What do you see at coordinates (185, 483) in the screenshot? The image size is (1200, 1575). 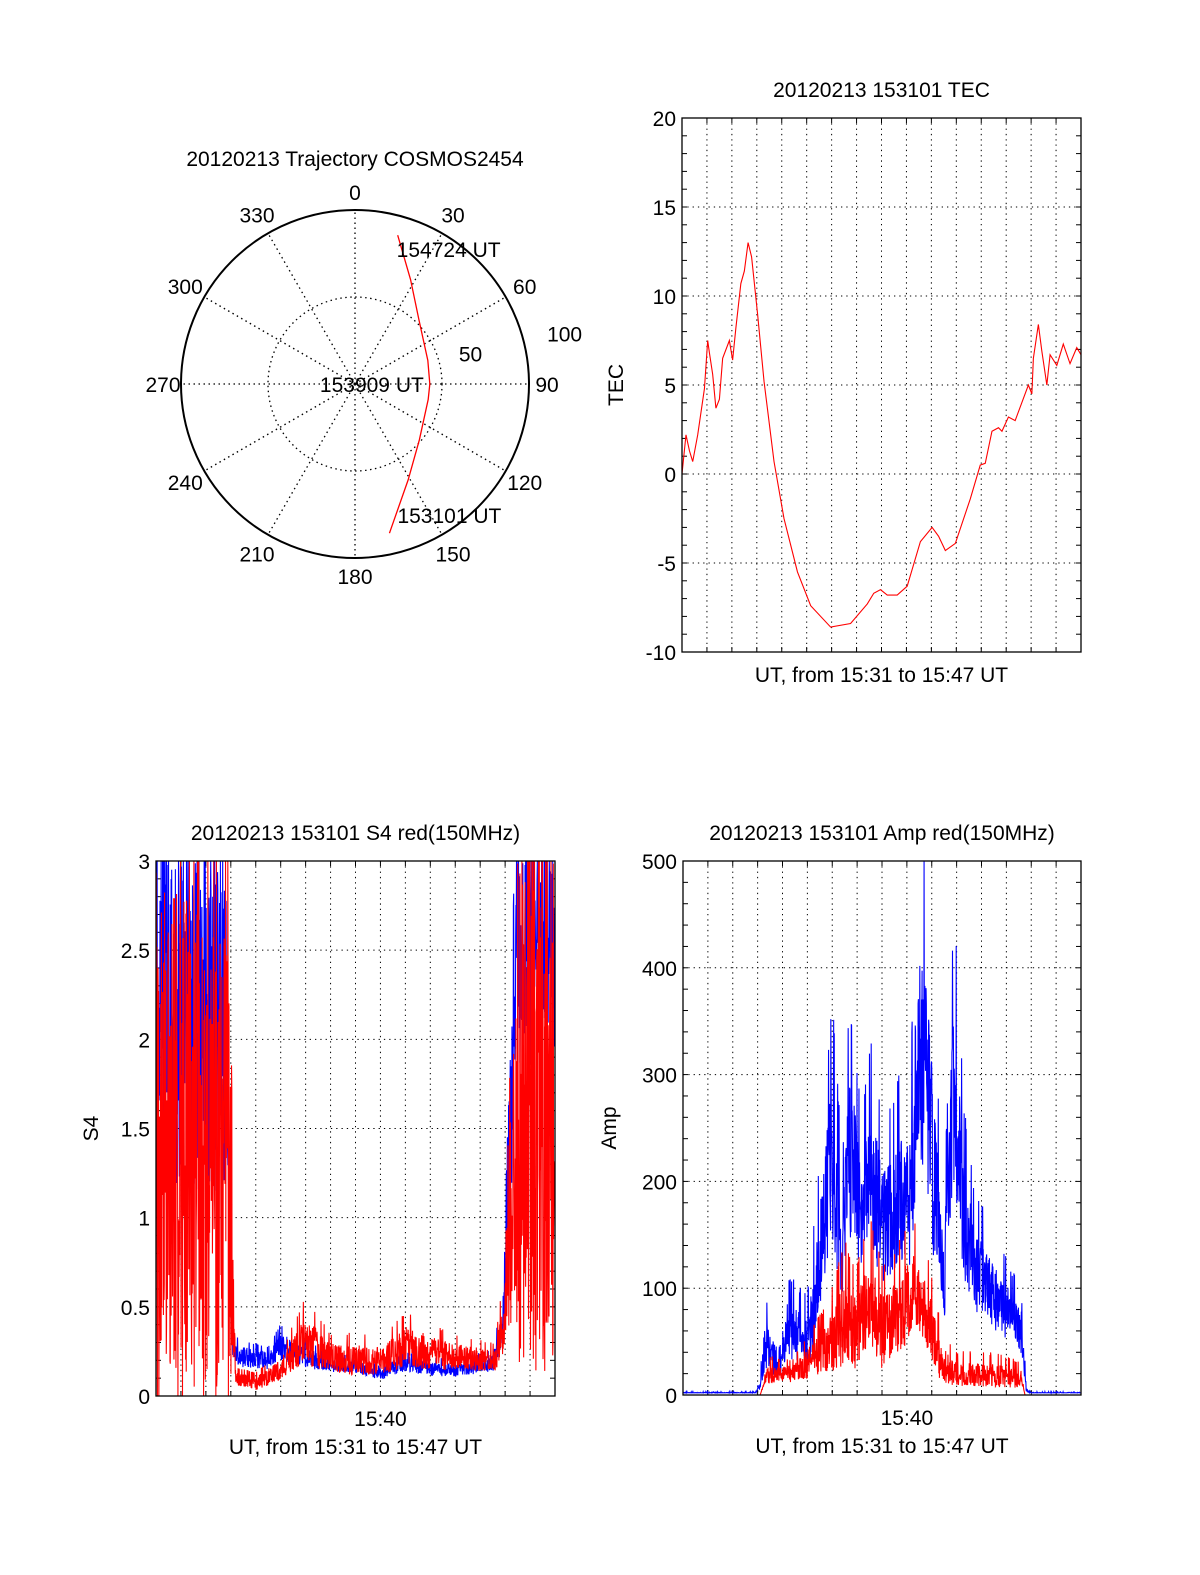 I see `angle-label: 240` at bounding box center [185, 483].